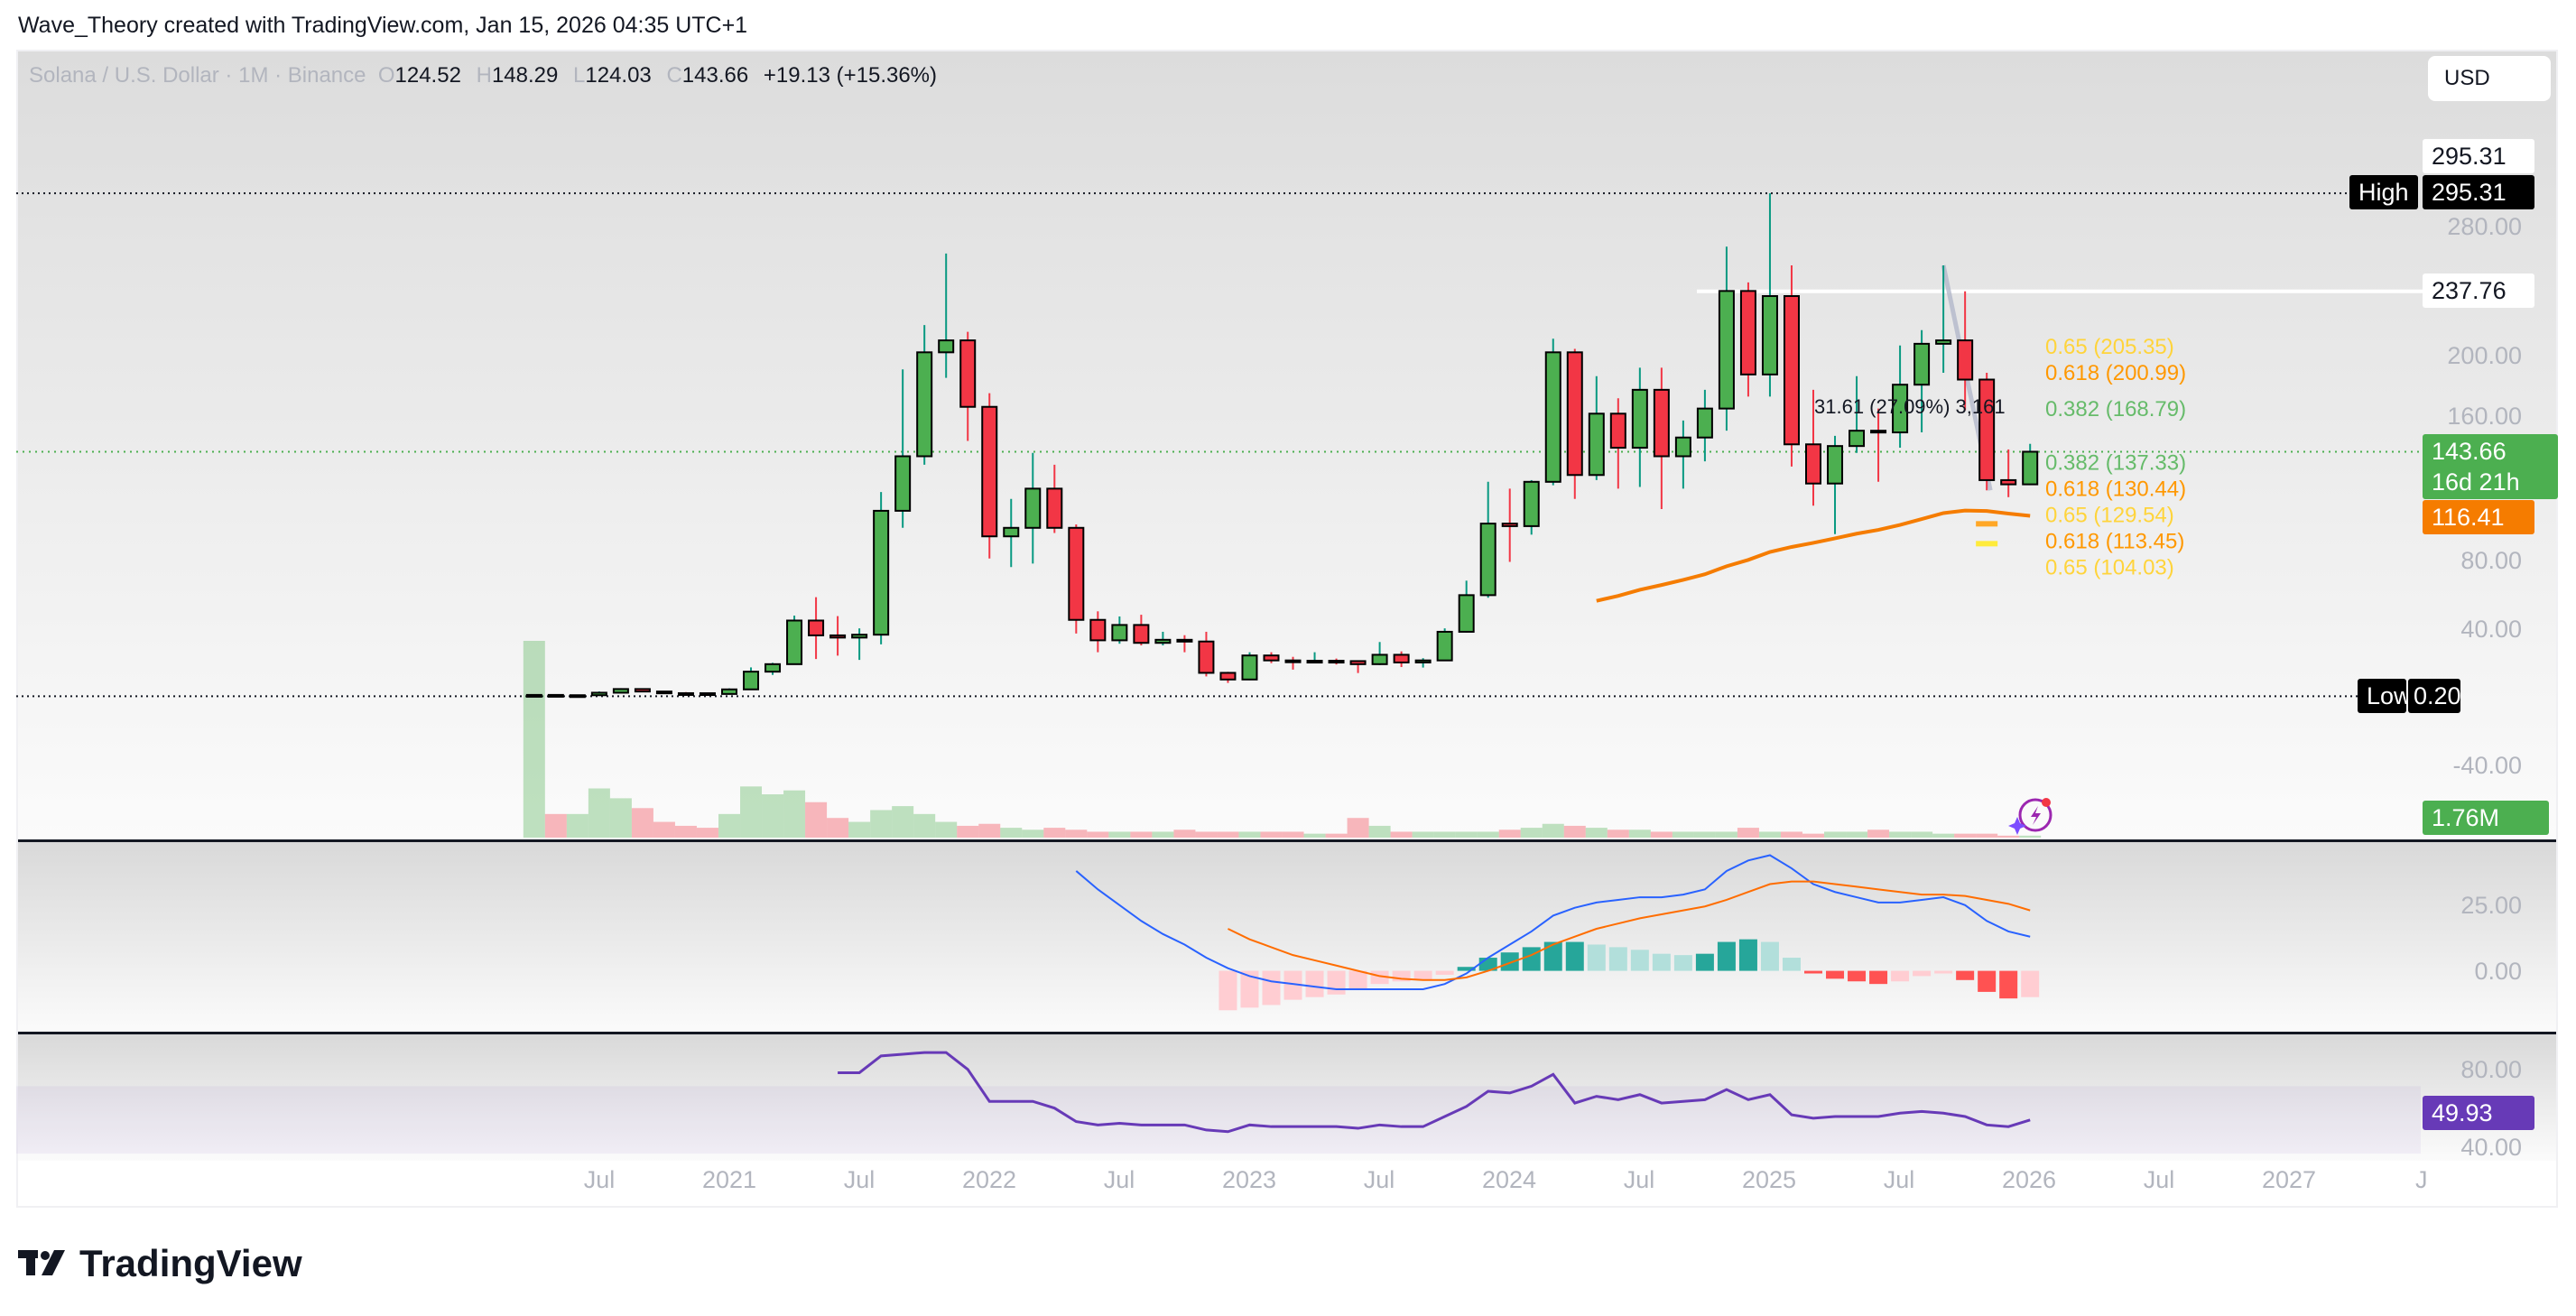  What do you see at coordinates (1287, 936) in the screenshot?
I see `macd-pane` at bounding box center [1287, 936].